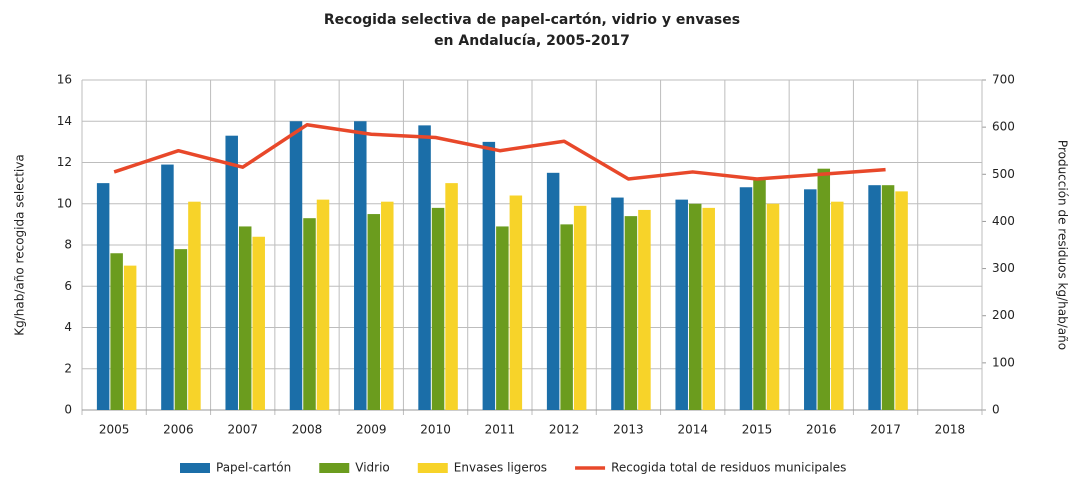 Image resolution: width=1075 pixels, height=479 pixels. I want to click on y-tick-label: 4, so click(68, 327).